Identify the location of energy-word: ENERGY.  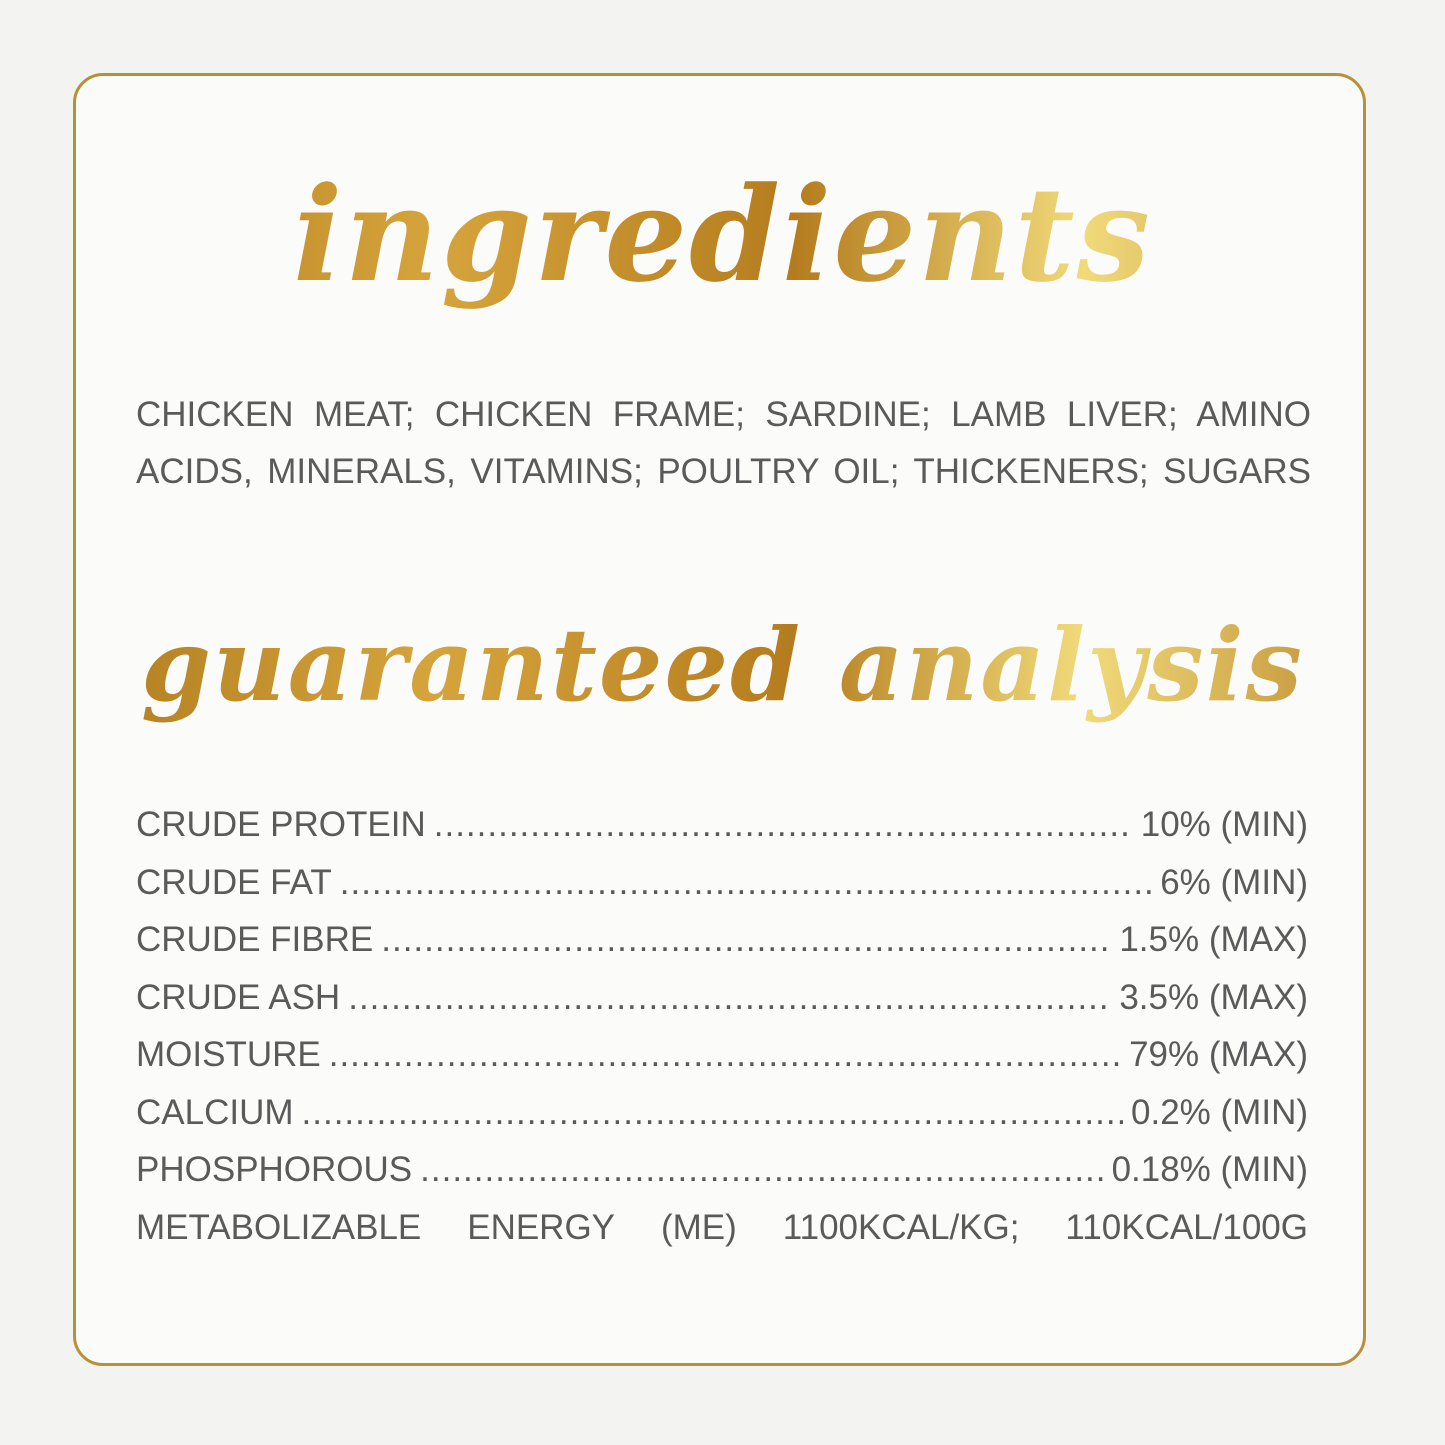
(541, 1227).